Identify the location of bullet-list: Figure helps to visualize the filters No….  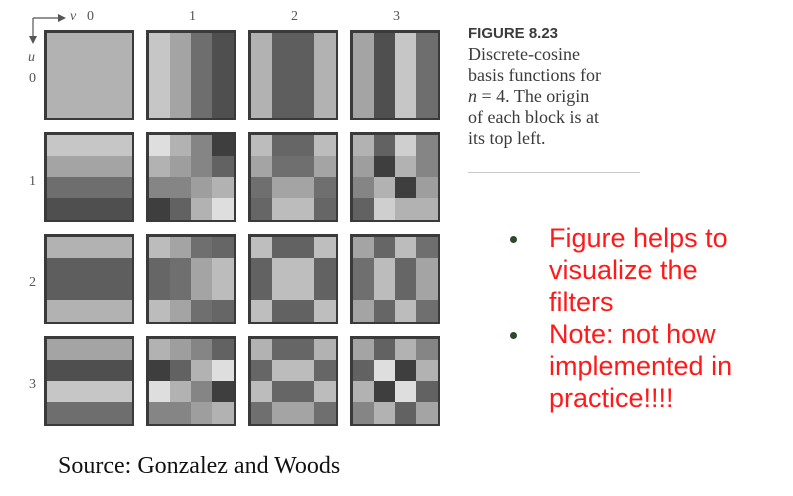
(645, 318).